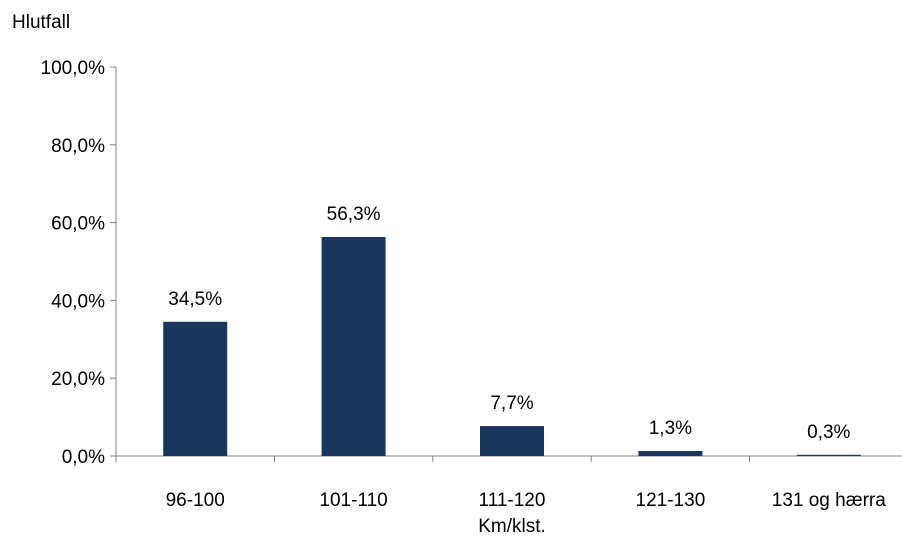 The width and height of the screenshot is (902, 542). Describe the element at coordinates (354, 214) in the screenshot. I see `data-label: 56,3%` at that location.